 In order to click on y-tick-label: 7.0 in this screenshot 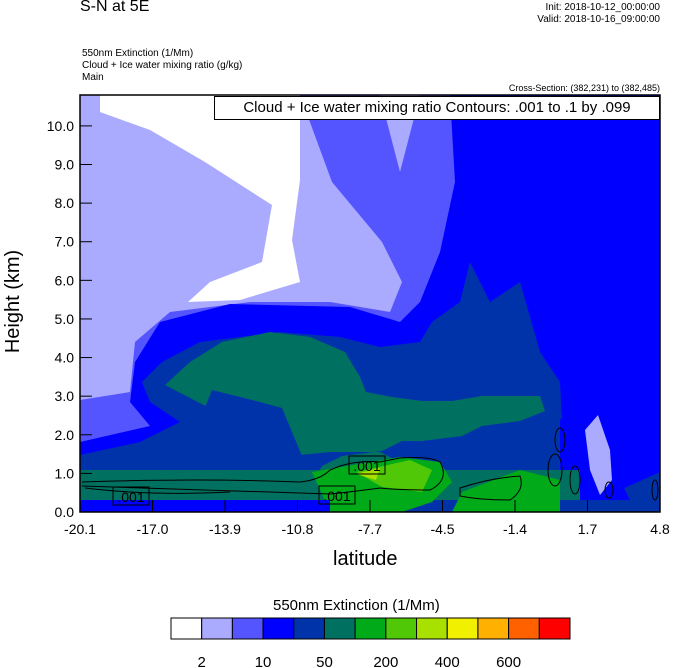, I will do `click(65, 242)`.